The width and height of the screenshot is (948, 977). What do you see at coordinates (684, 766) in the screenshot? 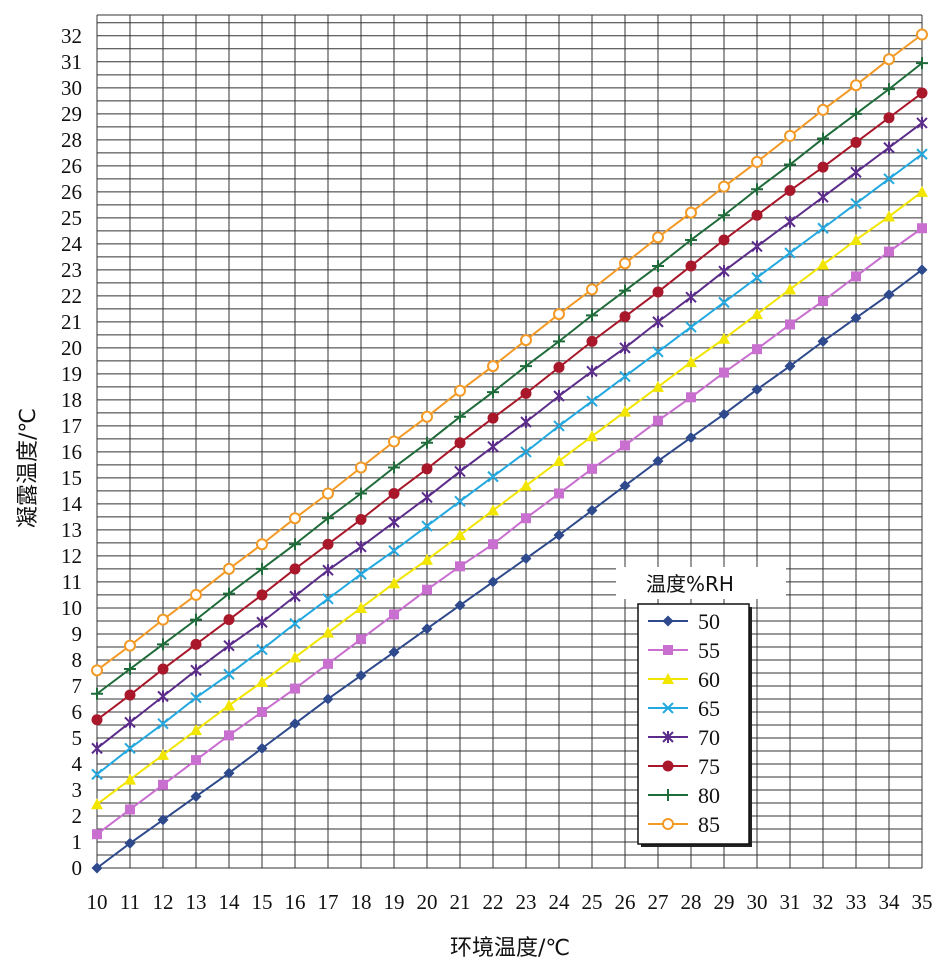
I see `legend-item: 75` at bounding box center [684, 766].